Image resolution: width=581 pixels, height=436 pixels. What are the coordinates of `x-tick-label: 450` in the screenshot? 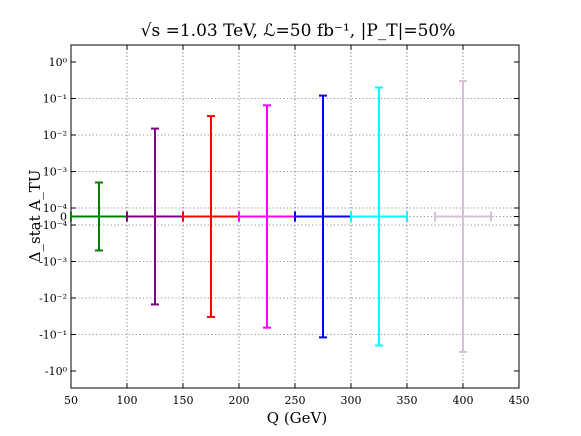 It's located at (519, 400).